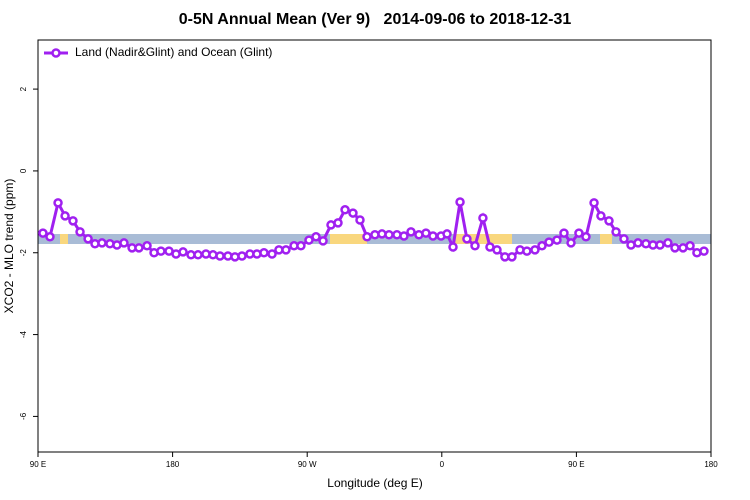 This screenshot has height=500, width=750. Describe the element at coordinates (373, 229) in the screenshot. I see `series` at that location.